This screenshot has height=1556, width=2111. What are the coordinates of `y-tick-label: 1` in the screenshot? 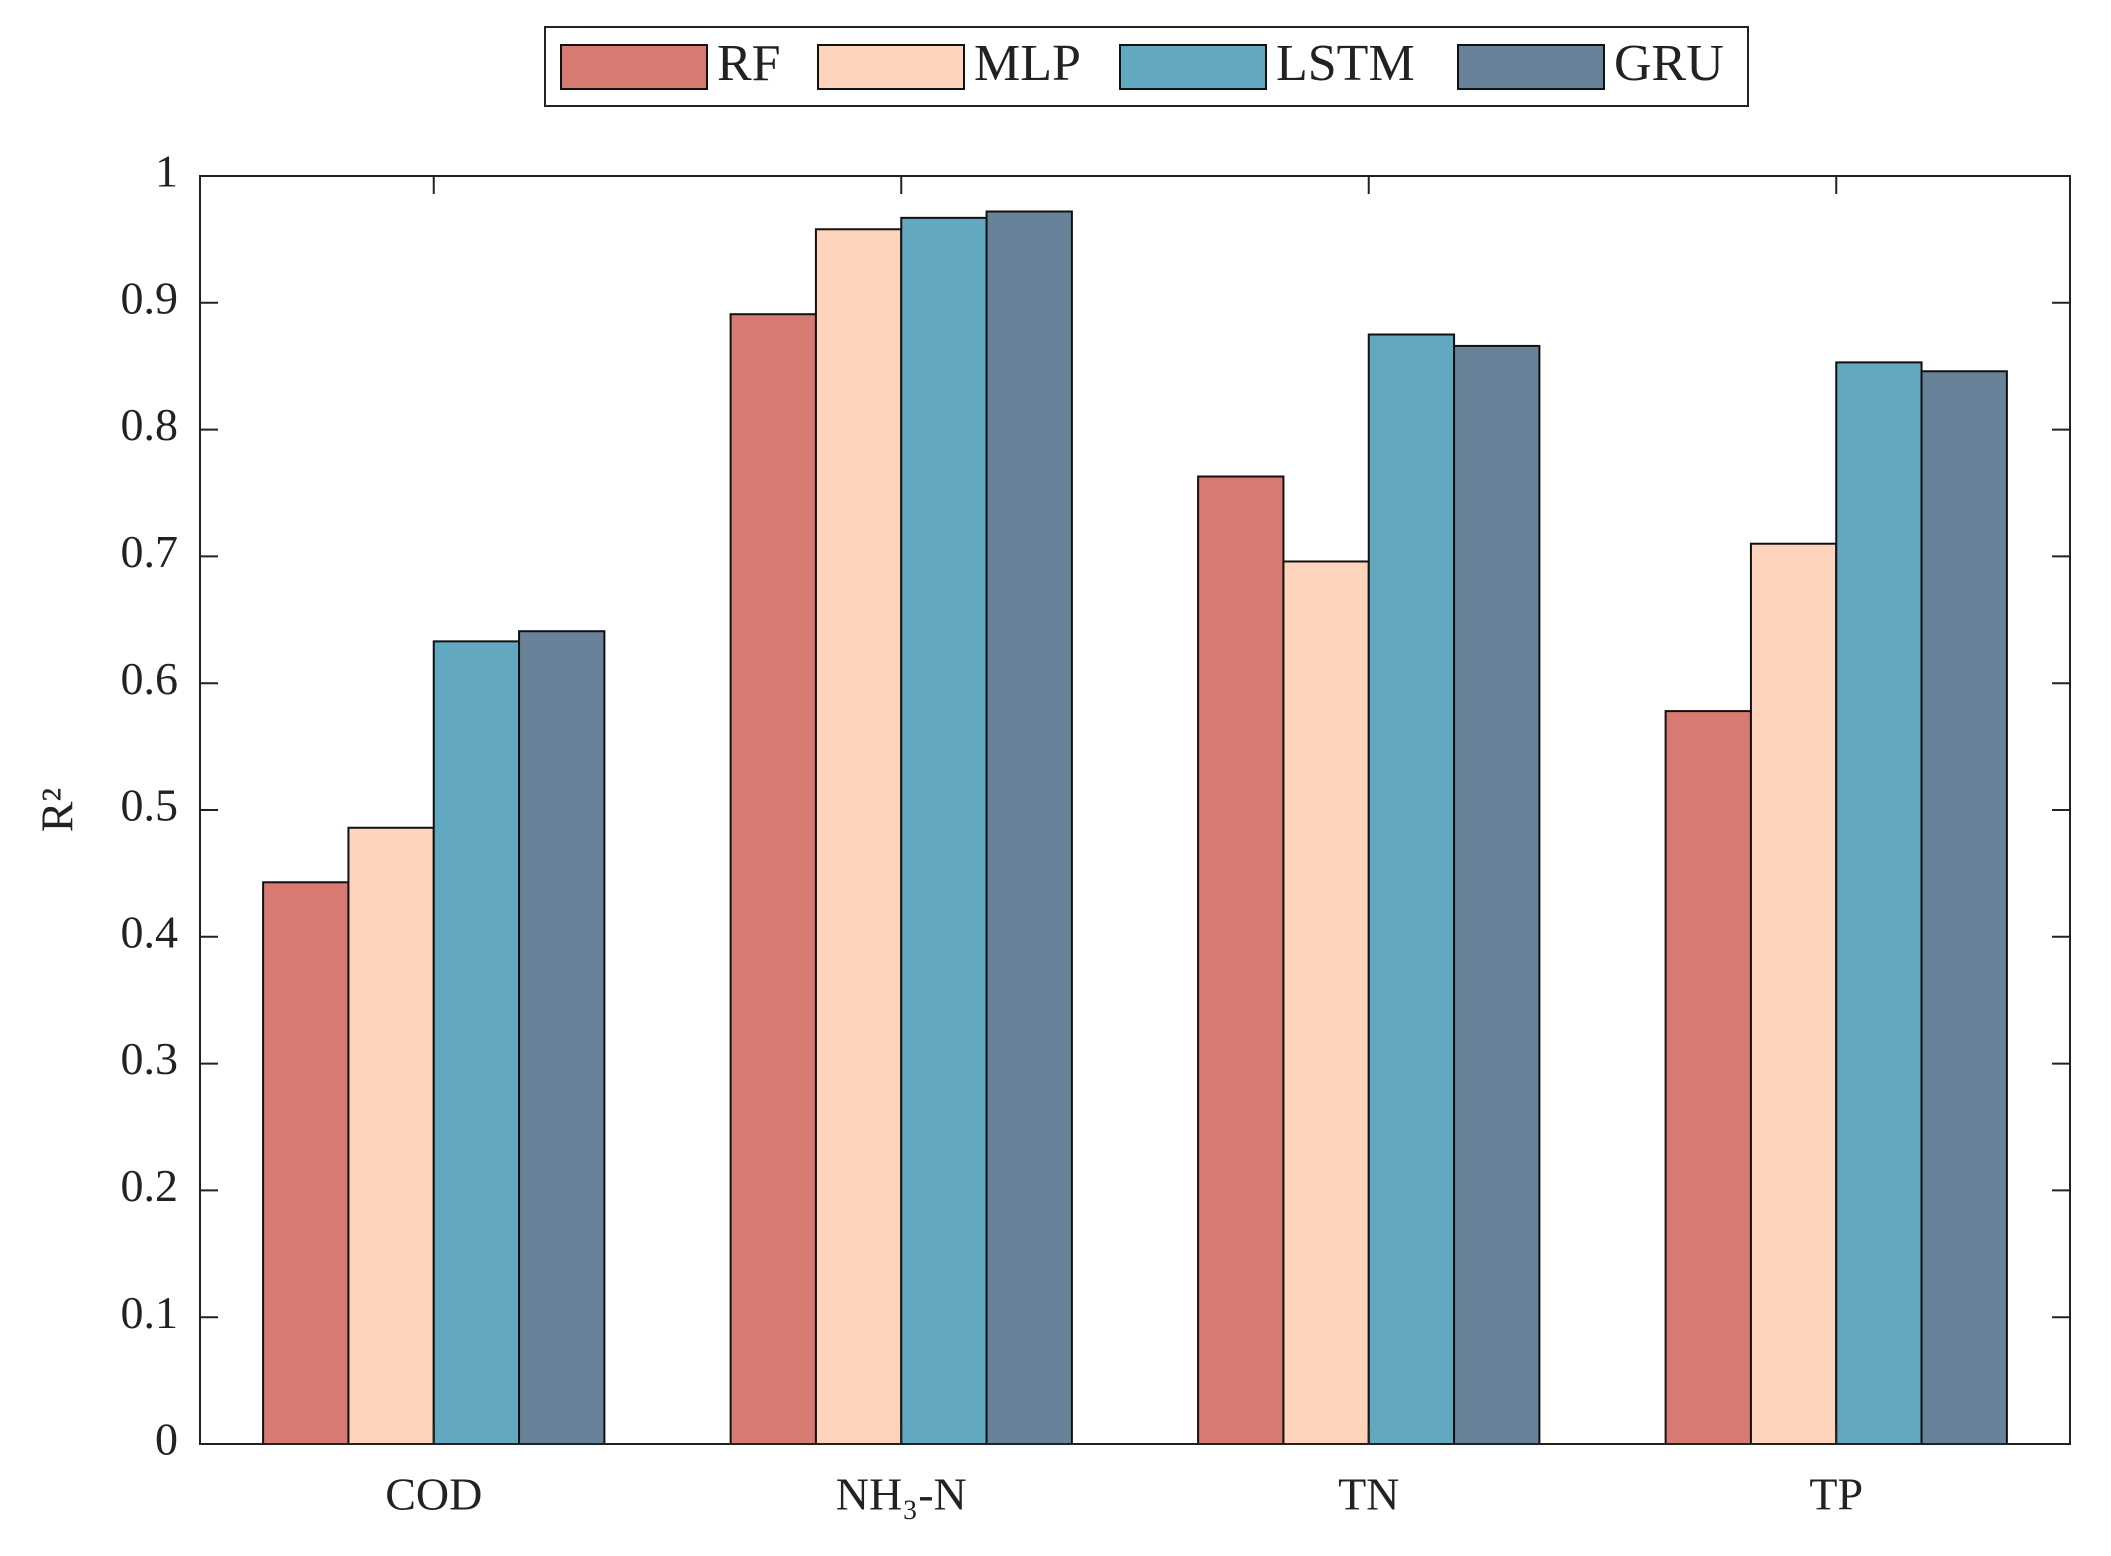 It's located at (166, 171).